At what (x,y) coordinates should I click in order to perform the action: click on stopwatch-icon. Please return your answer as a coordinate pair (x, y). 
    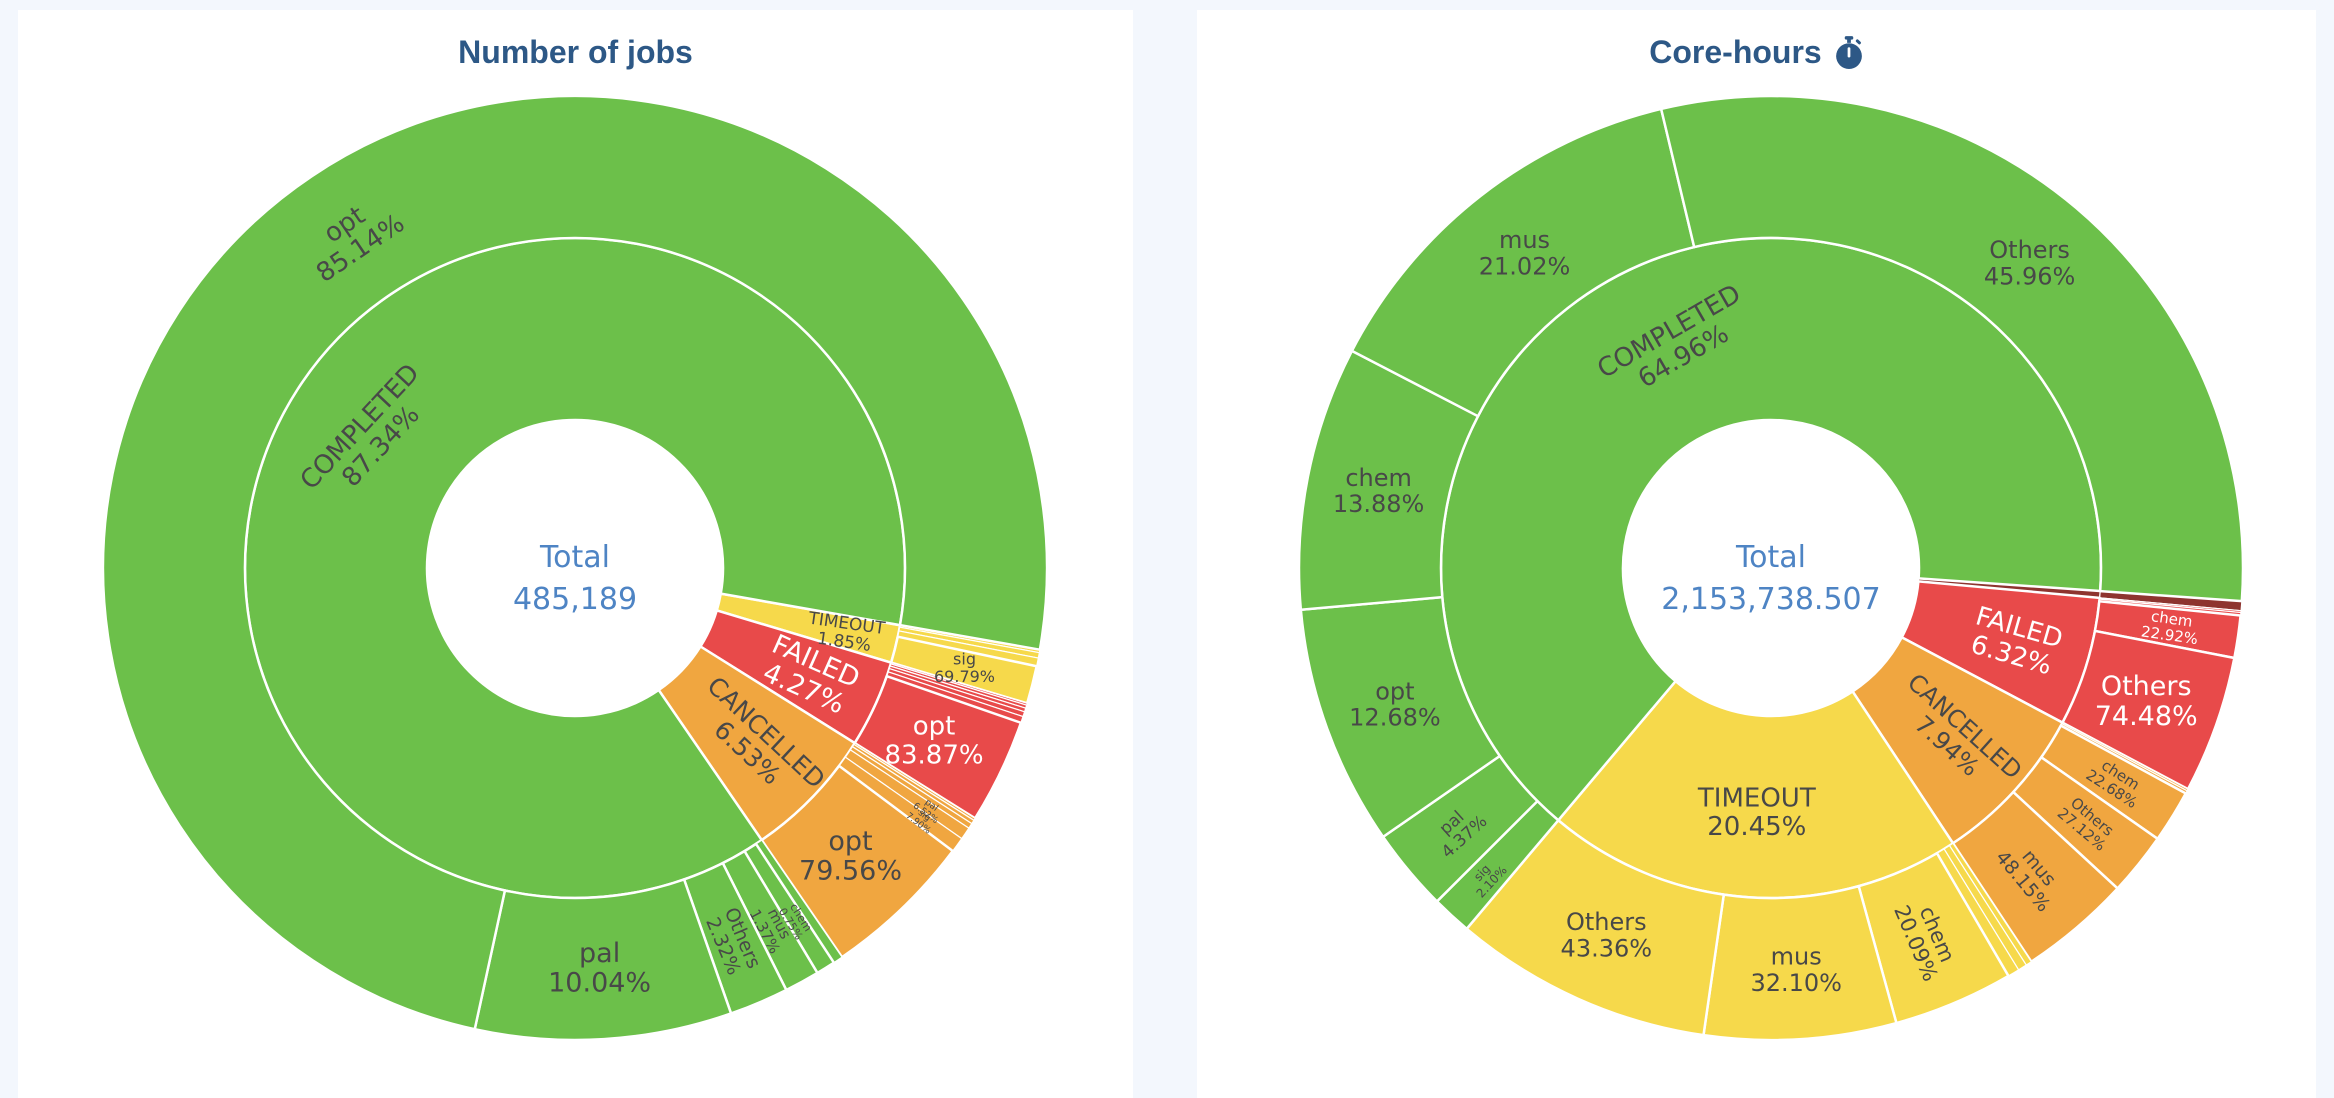
    Looking at the image, I should click on (1848, 52).